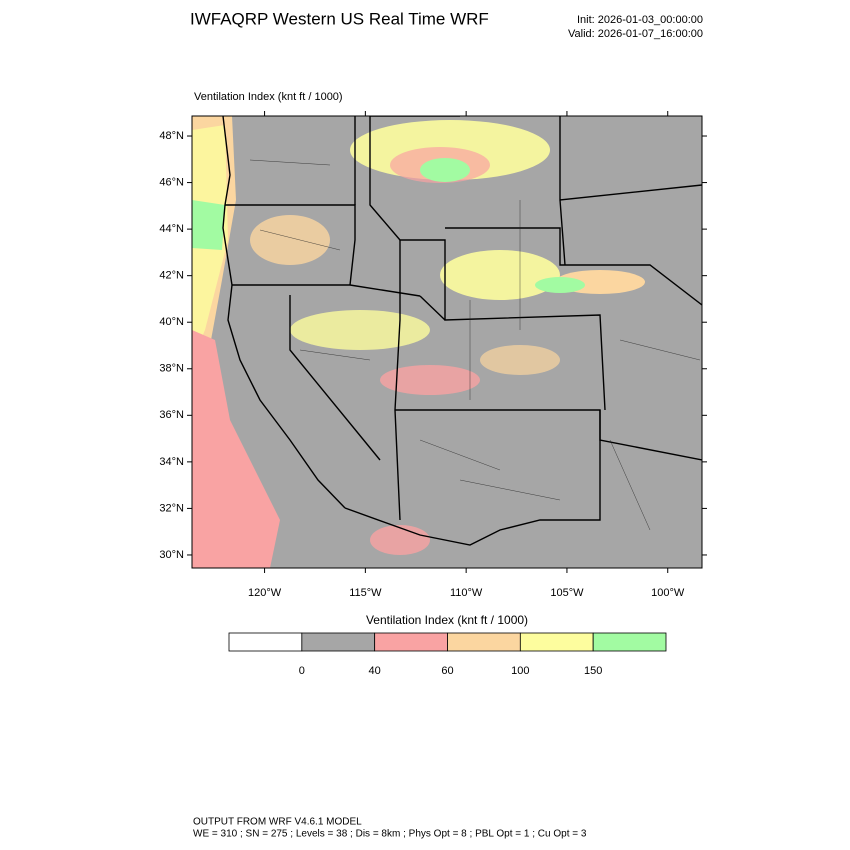 The image size is (850, 850). Describe the element at coordinates (302, 671) in the screenshot. I see `colorbar-label: 0` at that location.